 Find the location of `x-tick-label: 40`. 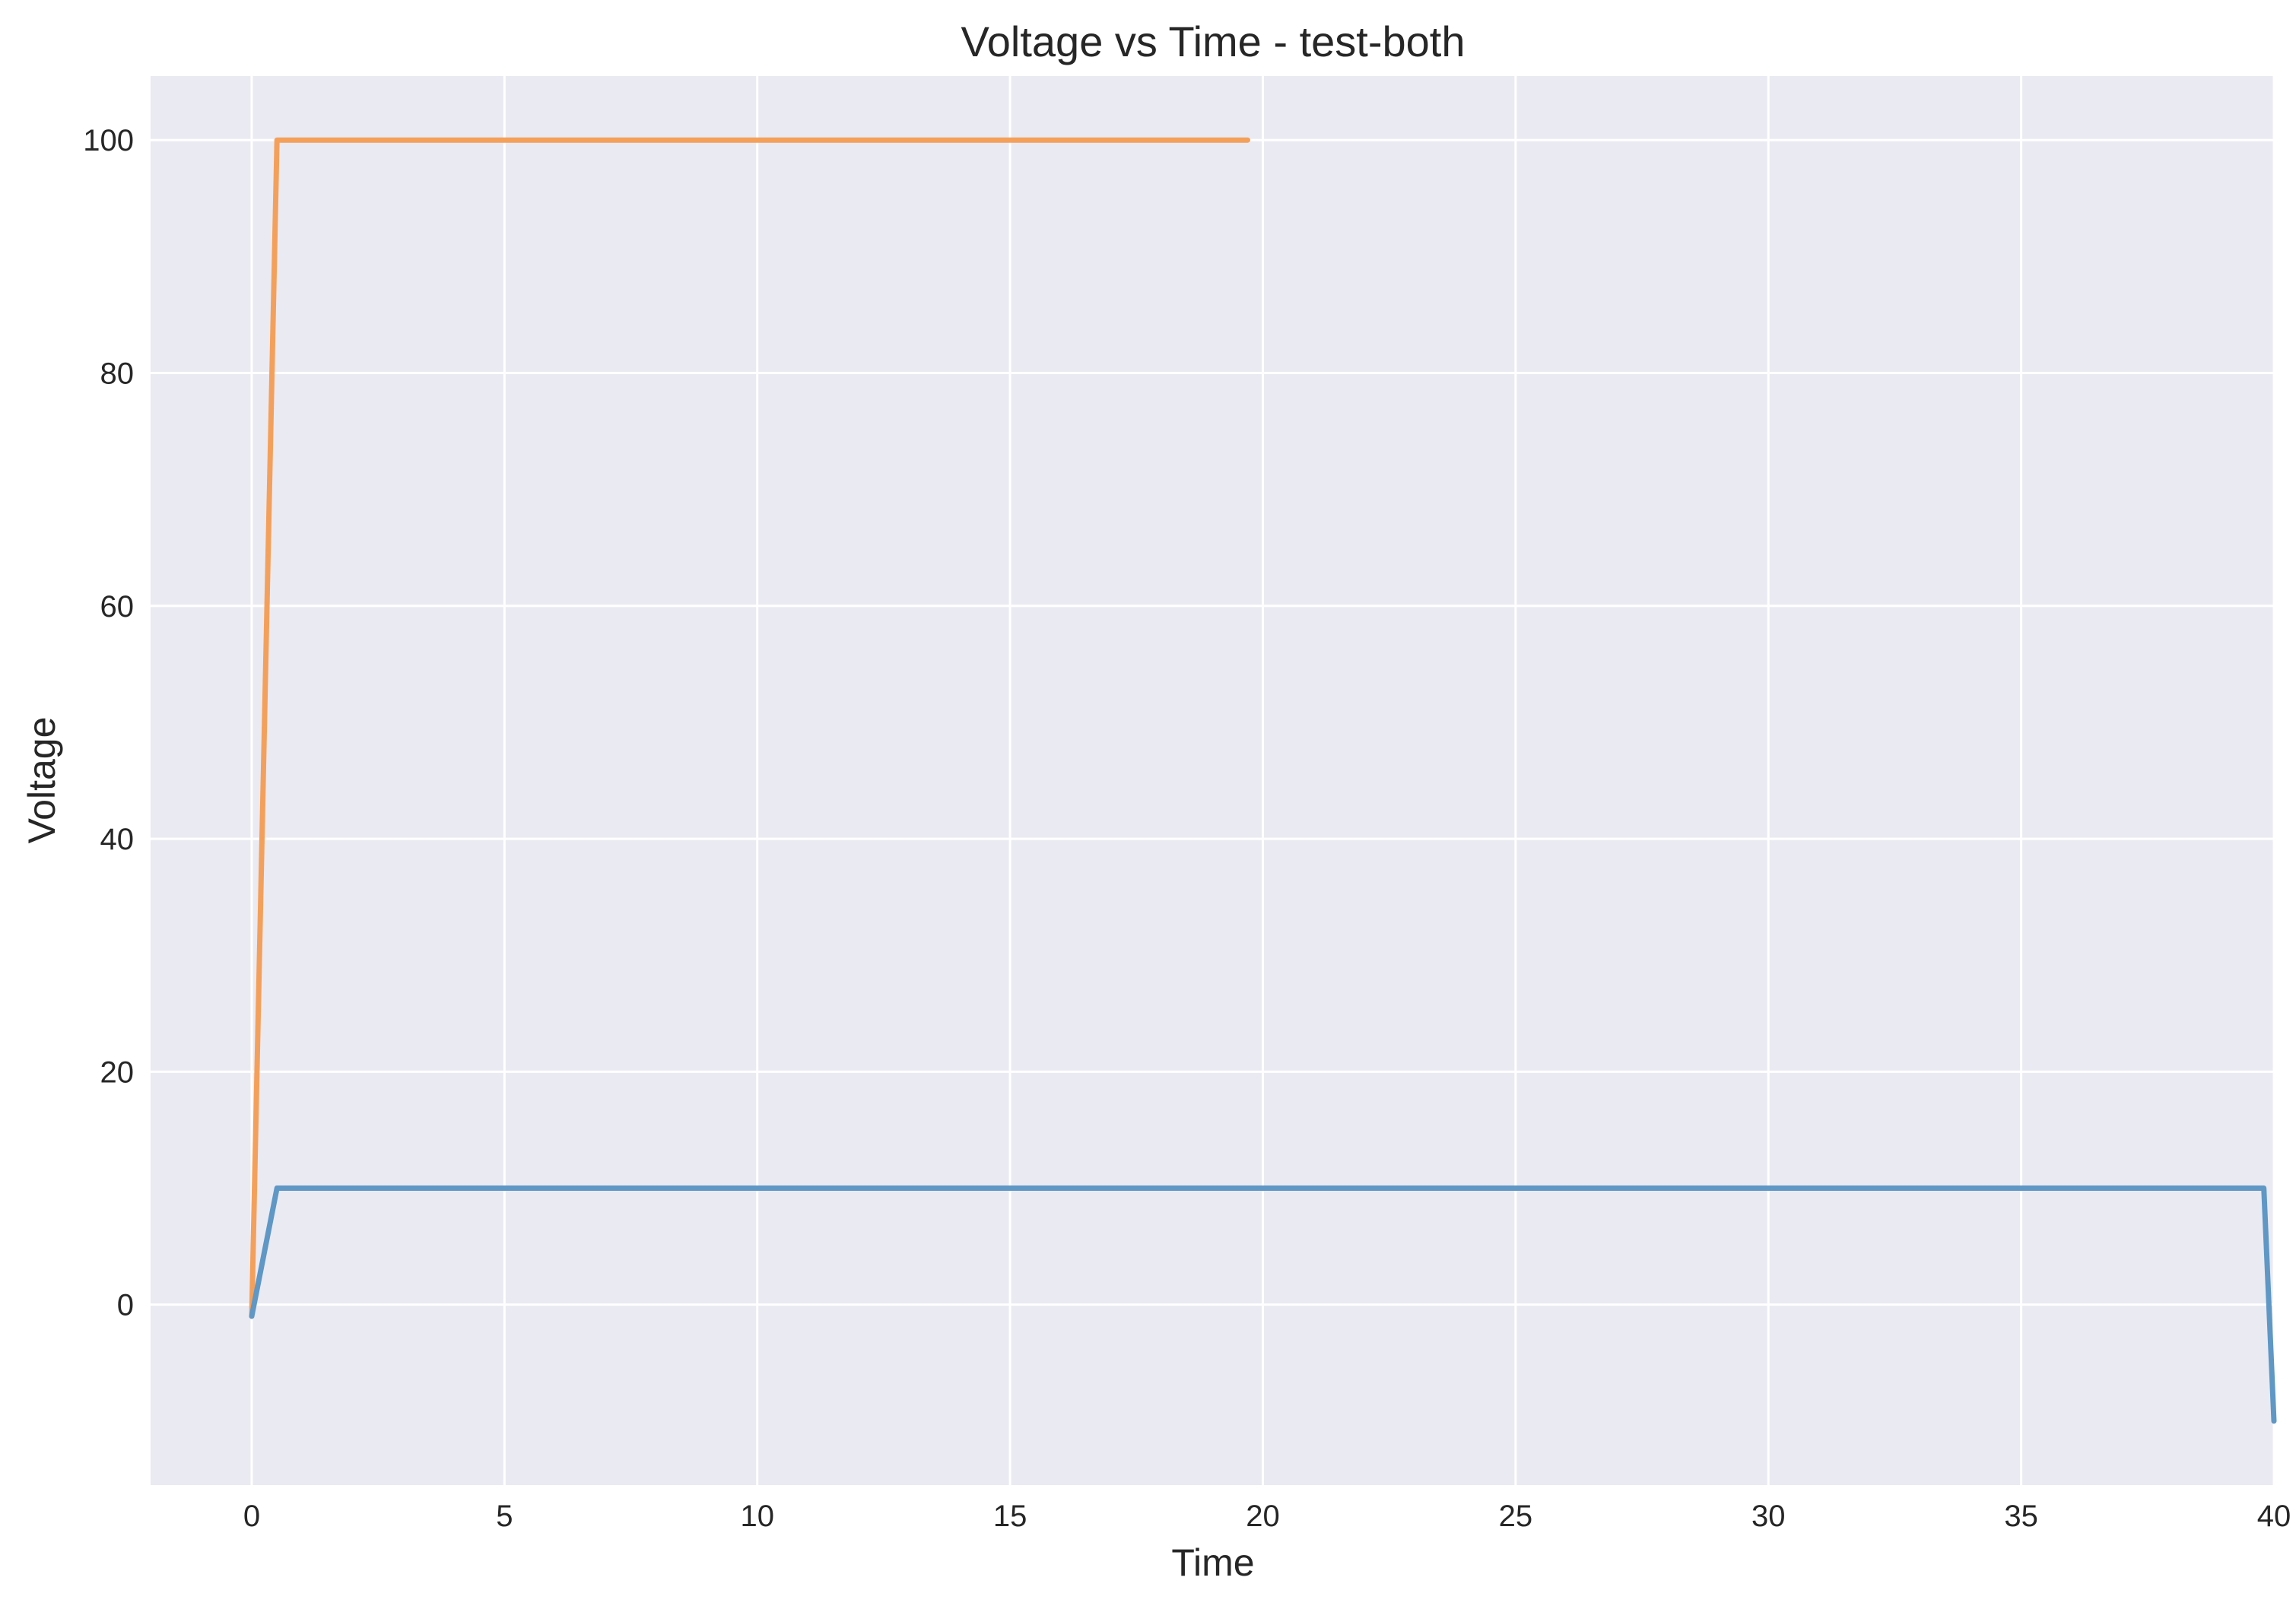

x-tick-label: 40 is located at coordinates (2274, 1516).